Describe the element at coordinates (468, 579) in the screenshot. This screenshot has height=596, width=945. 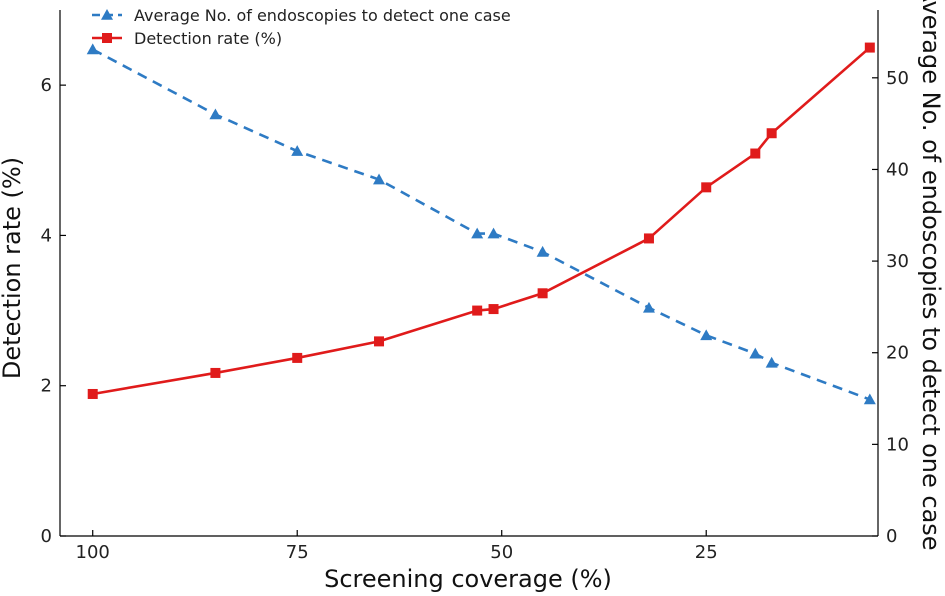
I see `x-axis-title: Screening coverage (%)` at that location.